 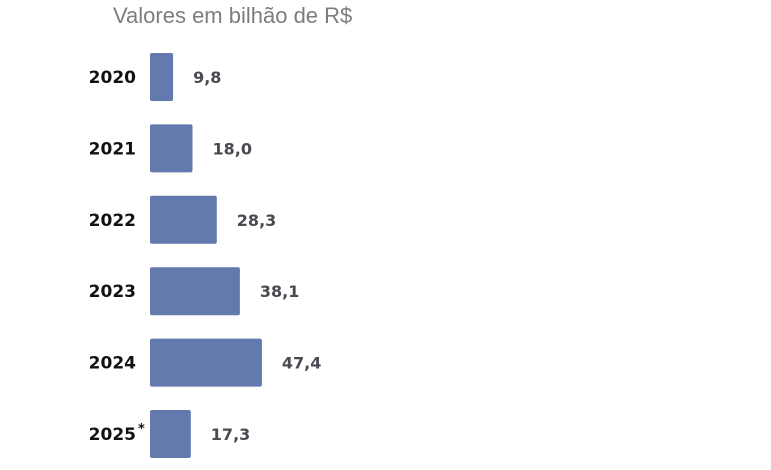 I want to click on category-label-2021: 2021, so click(x=112, y=149).